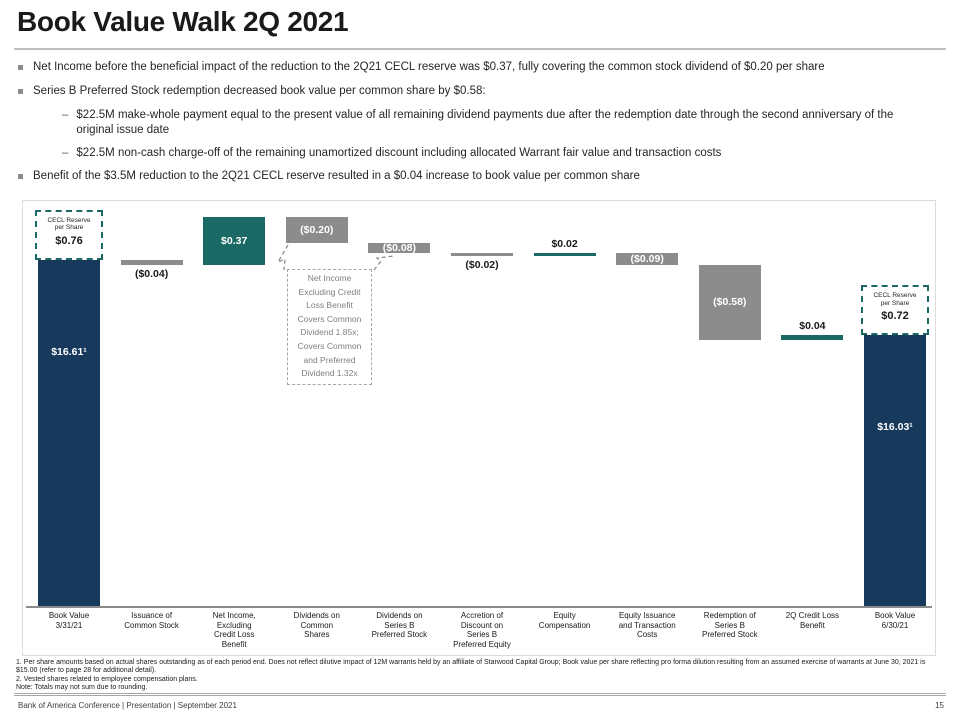  I want to click on x-axis-label: Dividends on Series B Preferred Stock, so click(399, 625).